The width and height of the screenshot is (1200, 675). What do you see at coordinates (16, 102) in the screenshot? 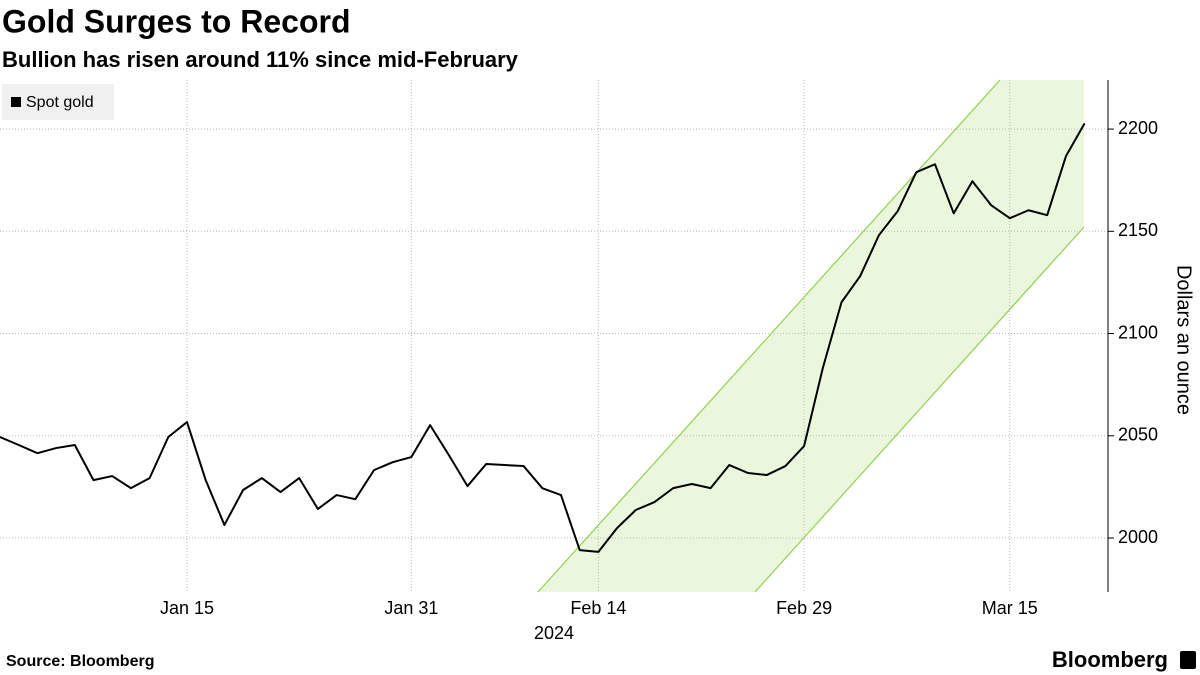
I see `legend-swatch` at bounding box center [16, 102].